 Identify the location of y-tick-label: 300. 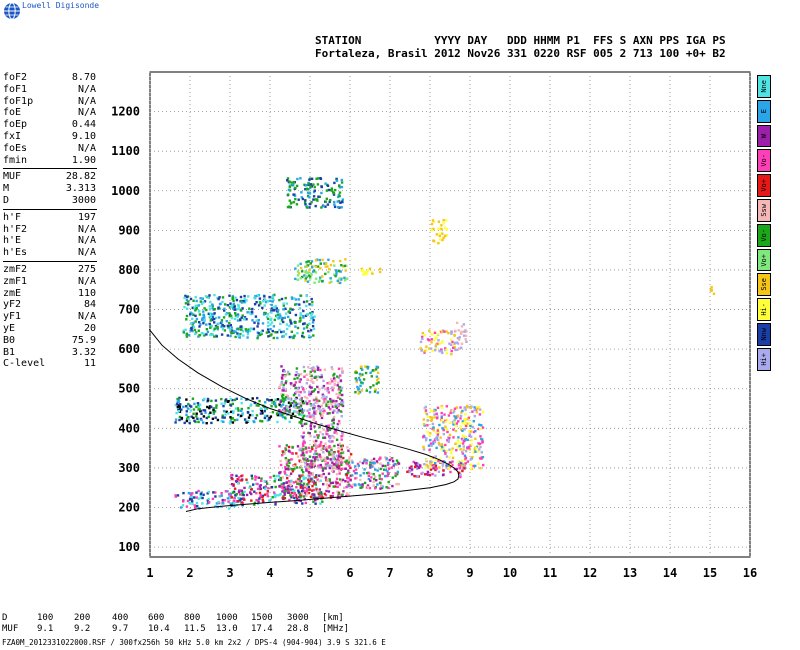
(129, 468).